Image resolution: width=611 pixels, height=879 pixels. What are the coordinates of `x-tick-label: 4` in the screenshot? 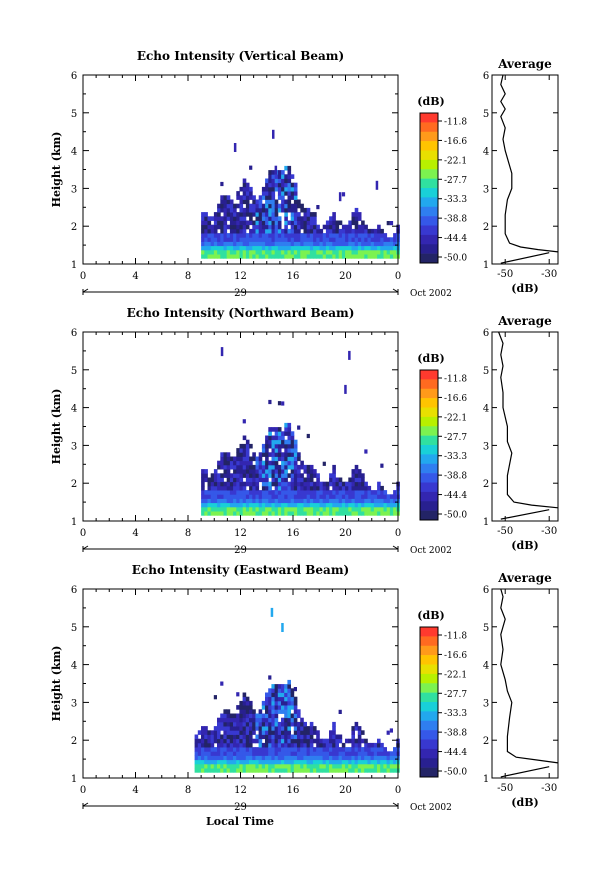 It's located at (135, 790).